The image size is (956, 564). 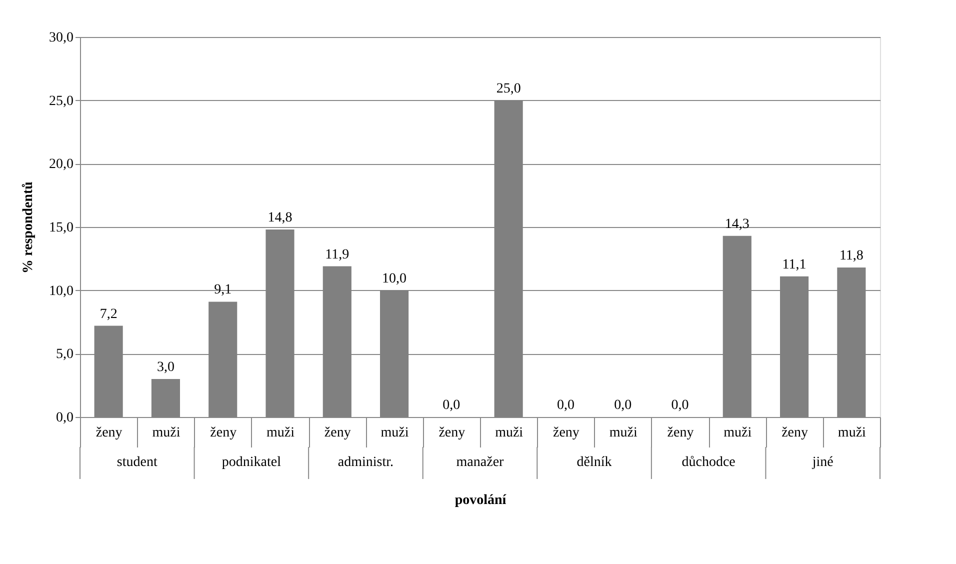 What do you see at coordinates (508, 88) in the screenshot?
I see `data-label: 25,0` at bounding box center [508, 88].